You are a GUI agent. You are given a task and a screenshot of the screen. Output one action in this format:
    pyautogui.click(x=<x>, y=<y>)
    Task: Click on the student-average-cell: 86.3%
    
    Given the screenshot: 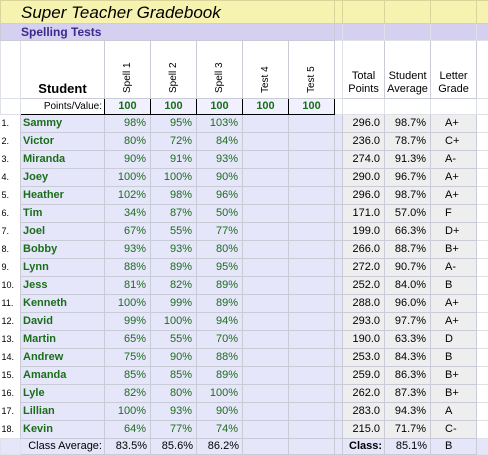 What is the action you would take?
    pyautogui.click(x=408, y=376)
    